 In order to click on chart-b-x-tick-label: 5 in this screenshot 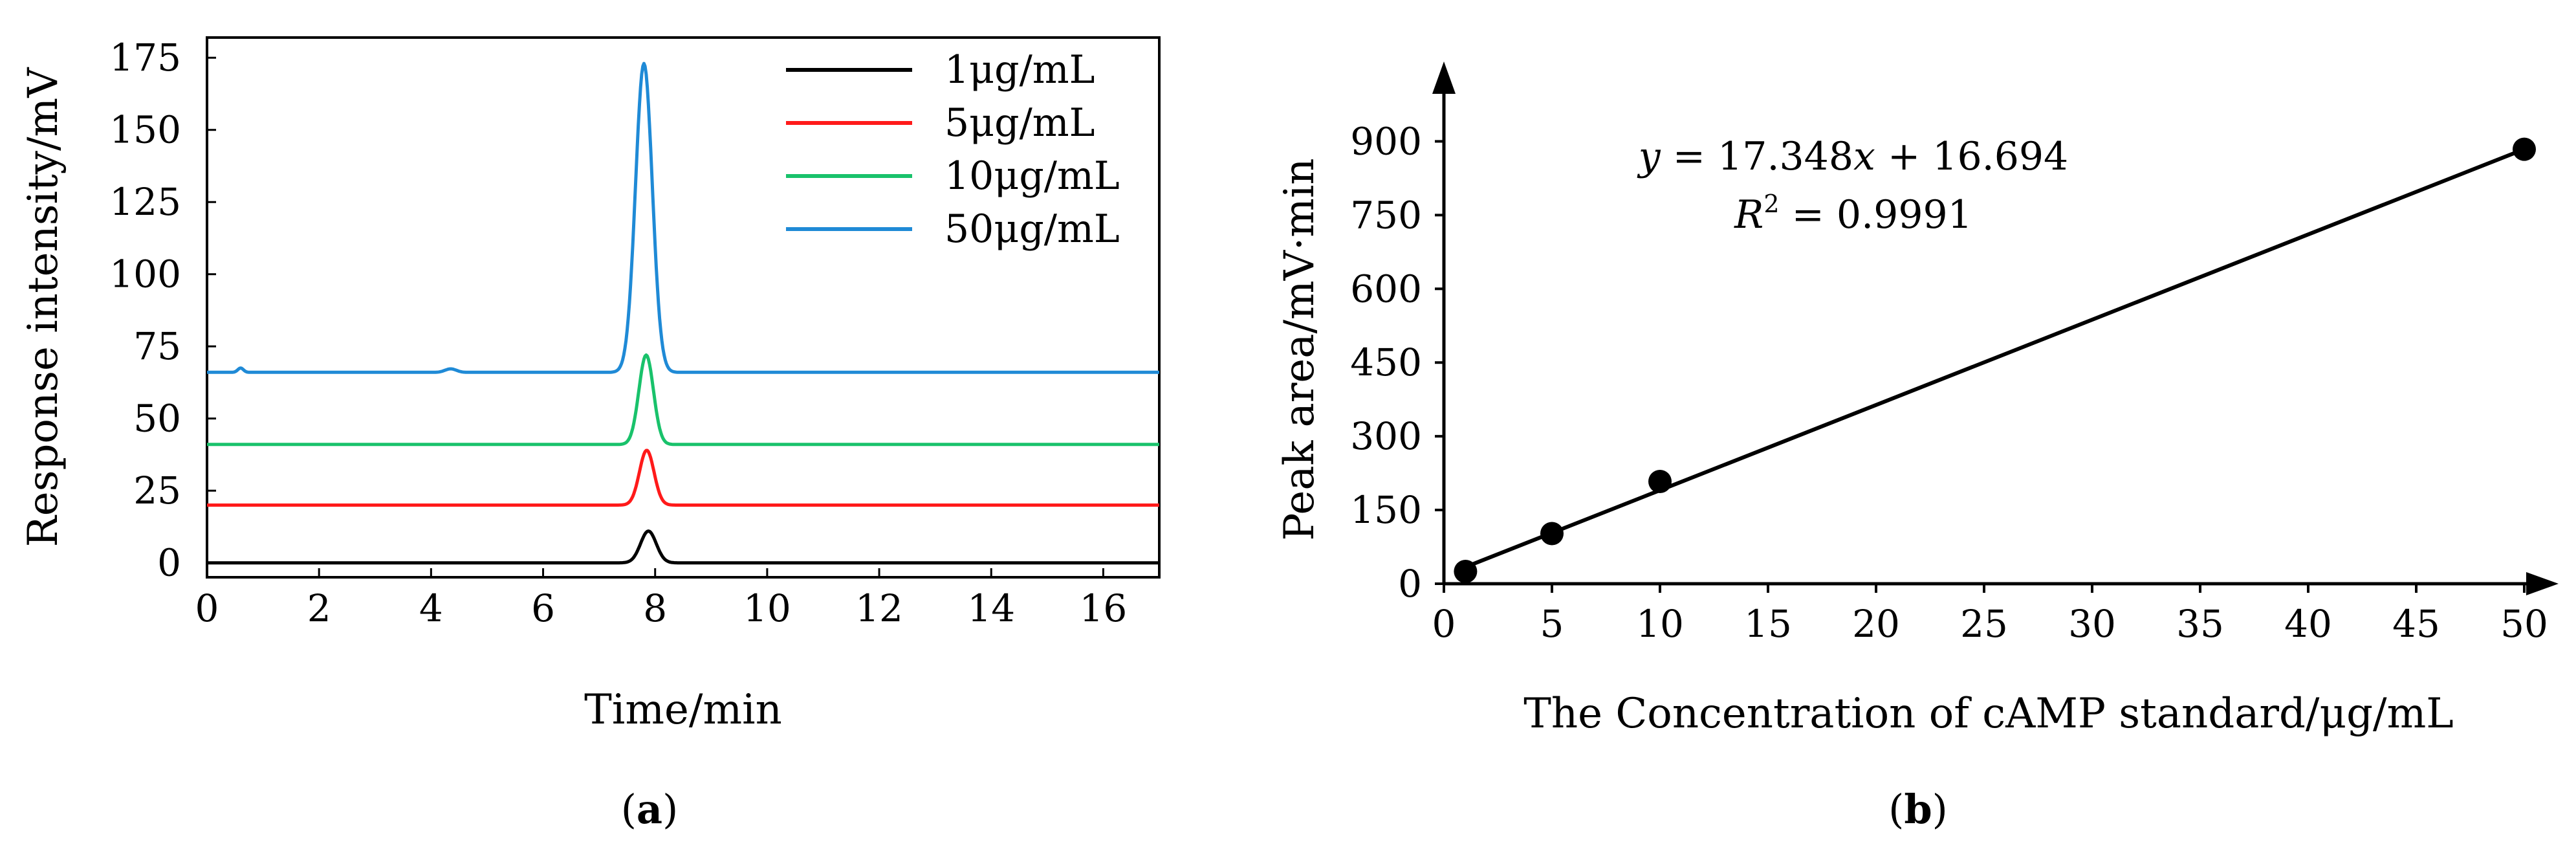, I will do `click(1552, 624)`.